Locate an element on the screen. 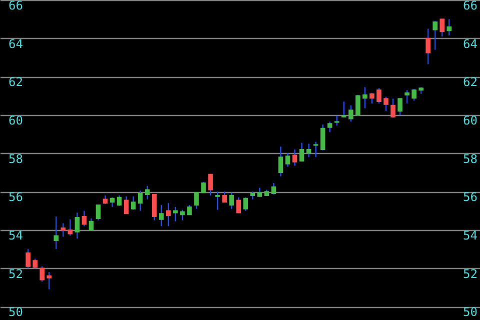  y-tick-label: 52 is located at coordinates (15, 273).